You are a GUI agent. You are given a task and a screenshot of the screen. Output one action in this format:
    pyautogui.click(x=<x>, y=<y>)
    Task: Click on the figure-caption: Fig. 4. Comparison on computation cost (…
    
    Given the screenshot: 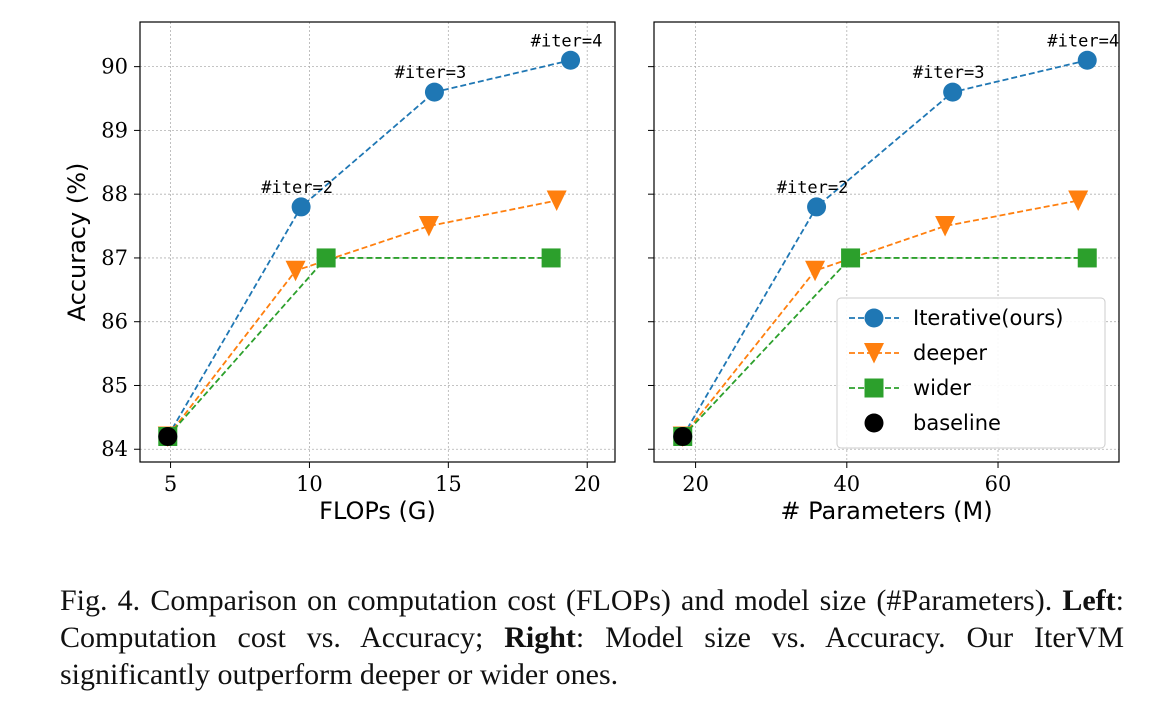 What is the action you would take?
    pyautogui.click(x=592, y=637)
    